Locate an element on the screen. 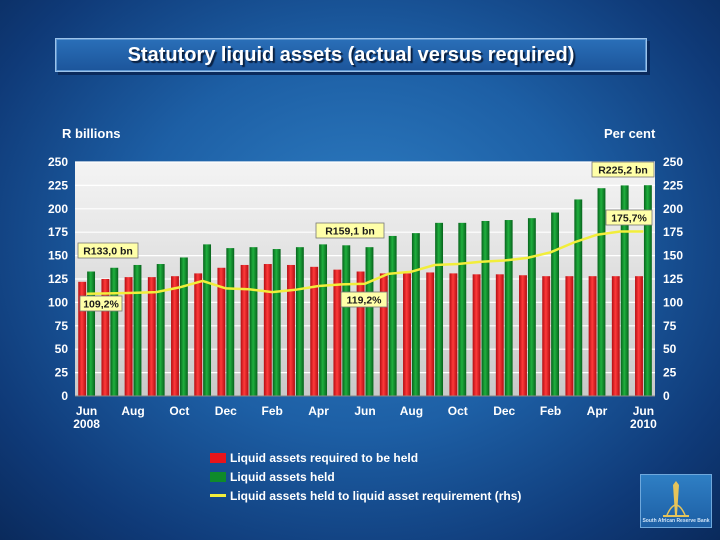 Image resolution: width=720 pixels, height=540 pixels. callout-label: 175,7% is located at coordinates (629, 219).